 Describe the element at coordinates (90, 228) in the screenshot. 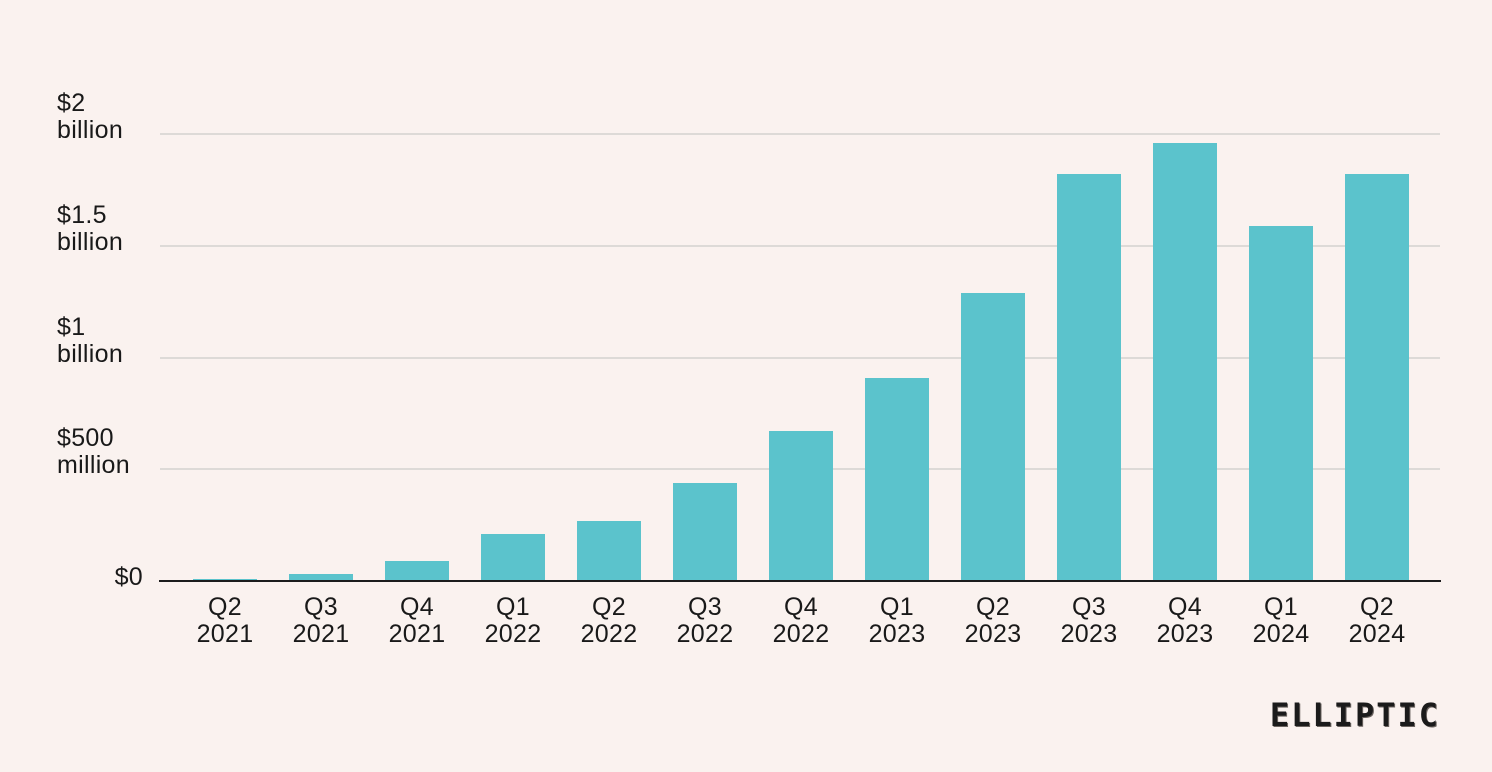

I see `y-tick-label: $1.5 billion` at that location.